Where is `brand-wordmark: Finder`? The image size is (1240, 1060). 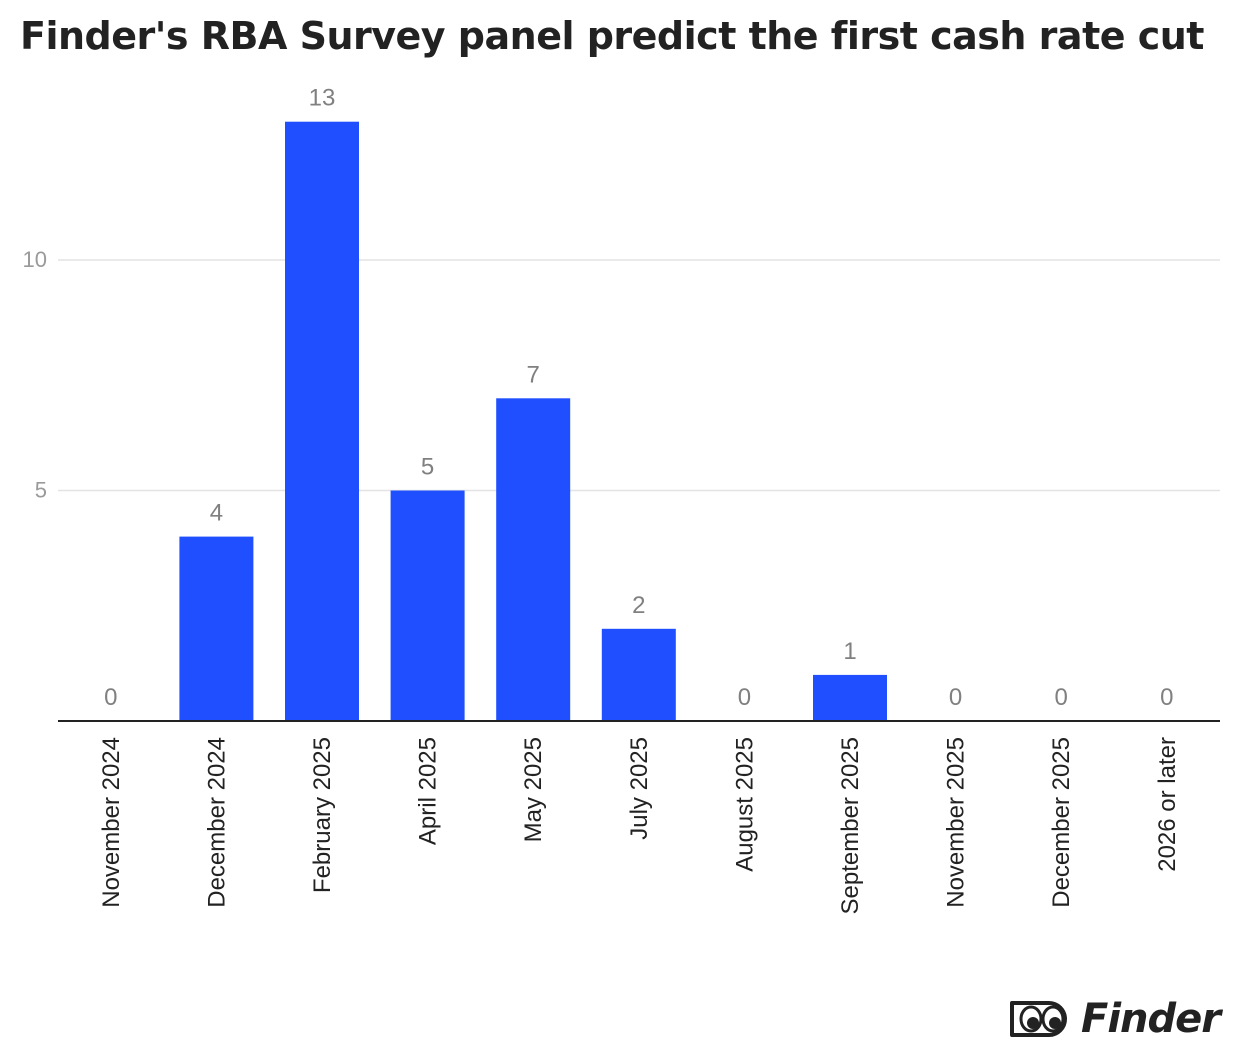 brand-wordmark: Finder is located at coordinates (1151, 1019).